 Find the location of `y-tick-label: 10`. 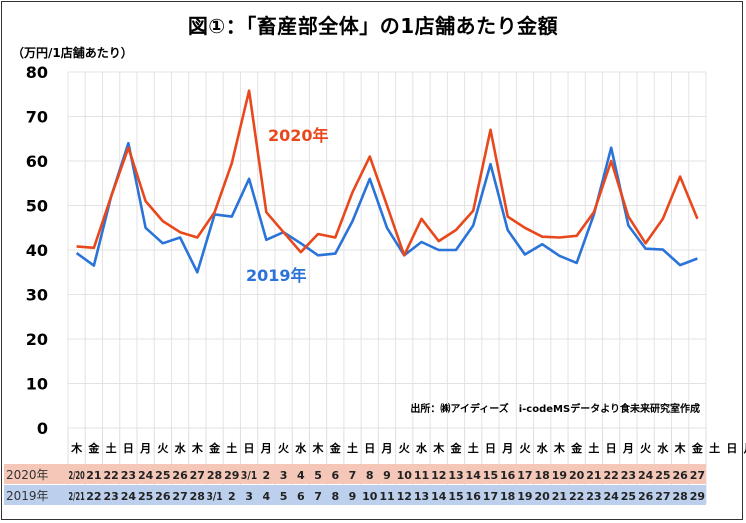

y-tick-label: 10 is located at coordinates (37, 384).